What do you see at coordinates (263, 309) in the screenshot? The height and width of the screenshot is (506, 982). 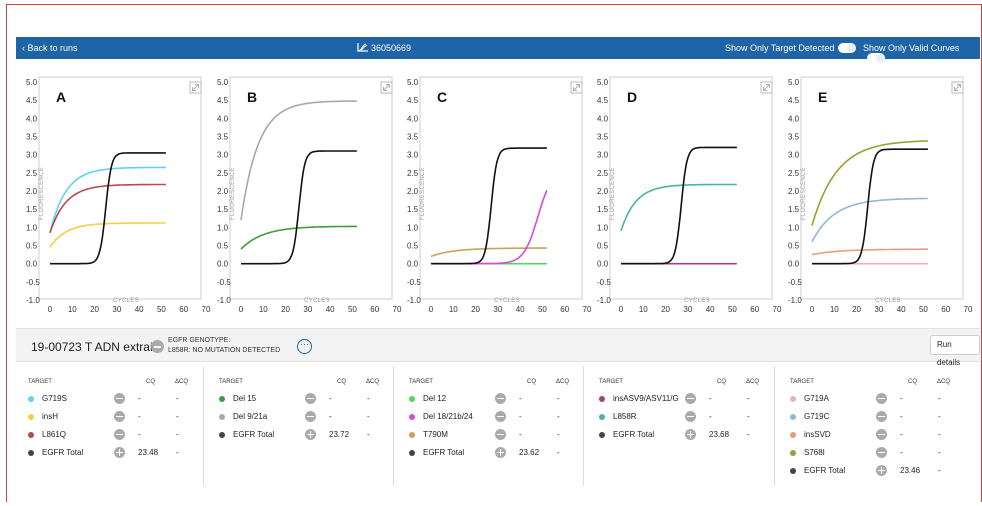 I see `x-tick-label: 10` at bounding box center [263, 309].